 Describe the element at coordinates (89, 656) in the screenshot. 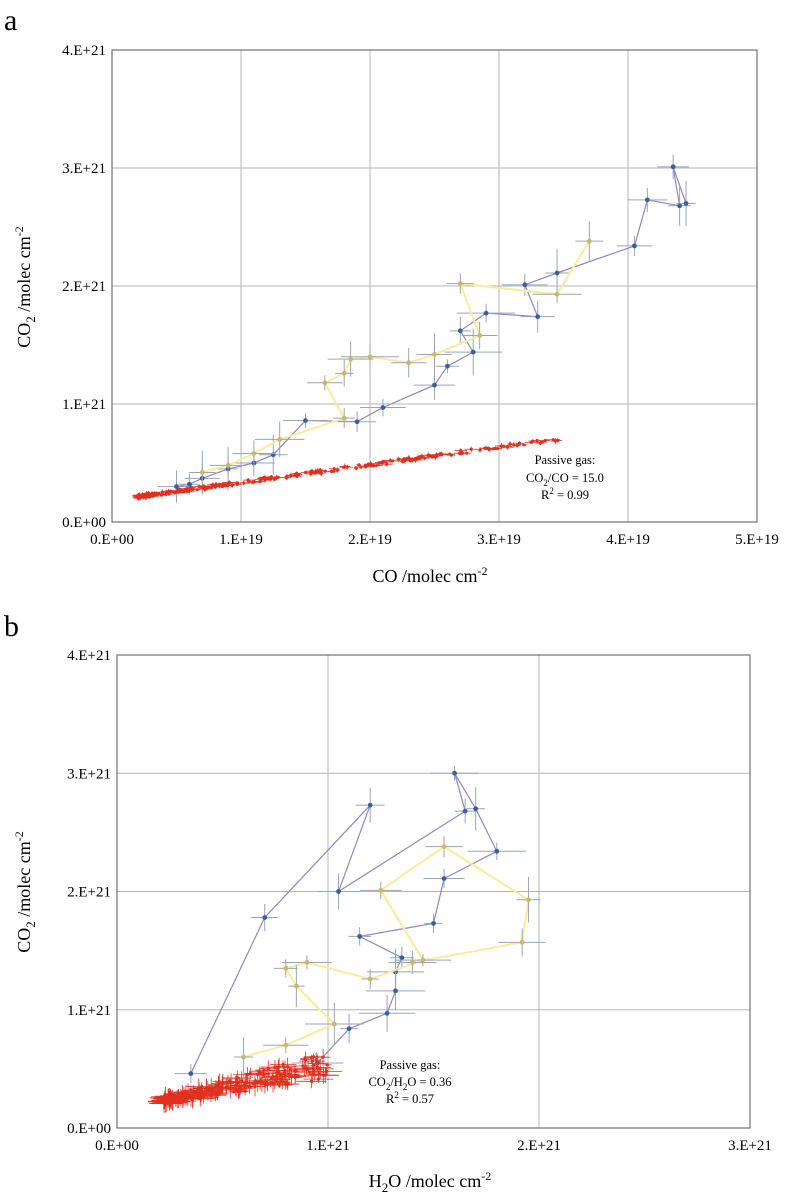

I see `y-tick-label: 4.E+21` at that location.